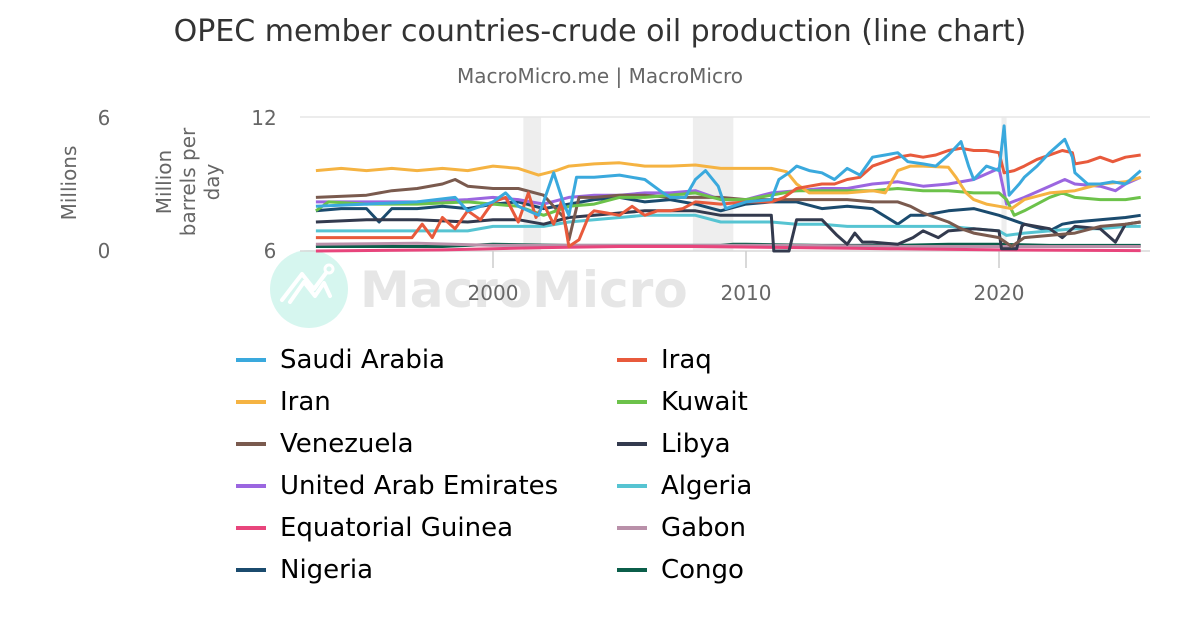 The width and height of the screenshot is (1200, 630). I want to click on legend-label: Algeria, so click(707, 486).